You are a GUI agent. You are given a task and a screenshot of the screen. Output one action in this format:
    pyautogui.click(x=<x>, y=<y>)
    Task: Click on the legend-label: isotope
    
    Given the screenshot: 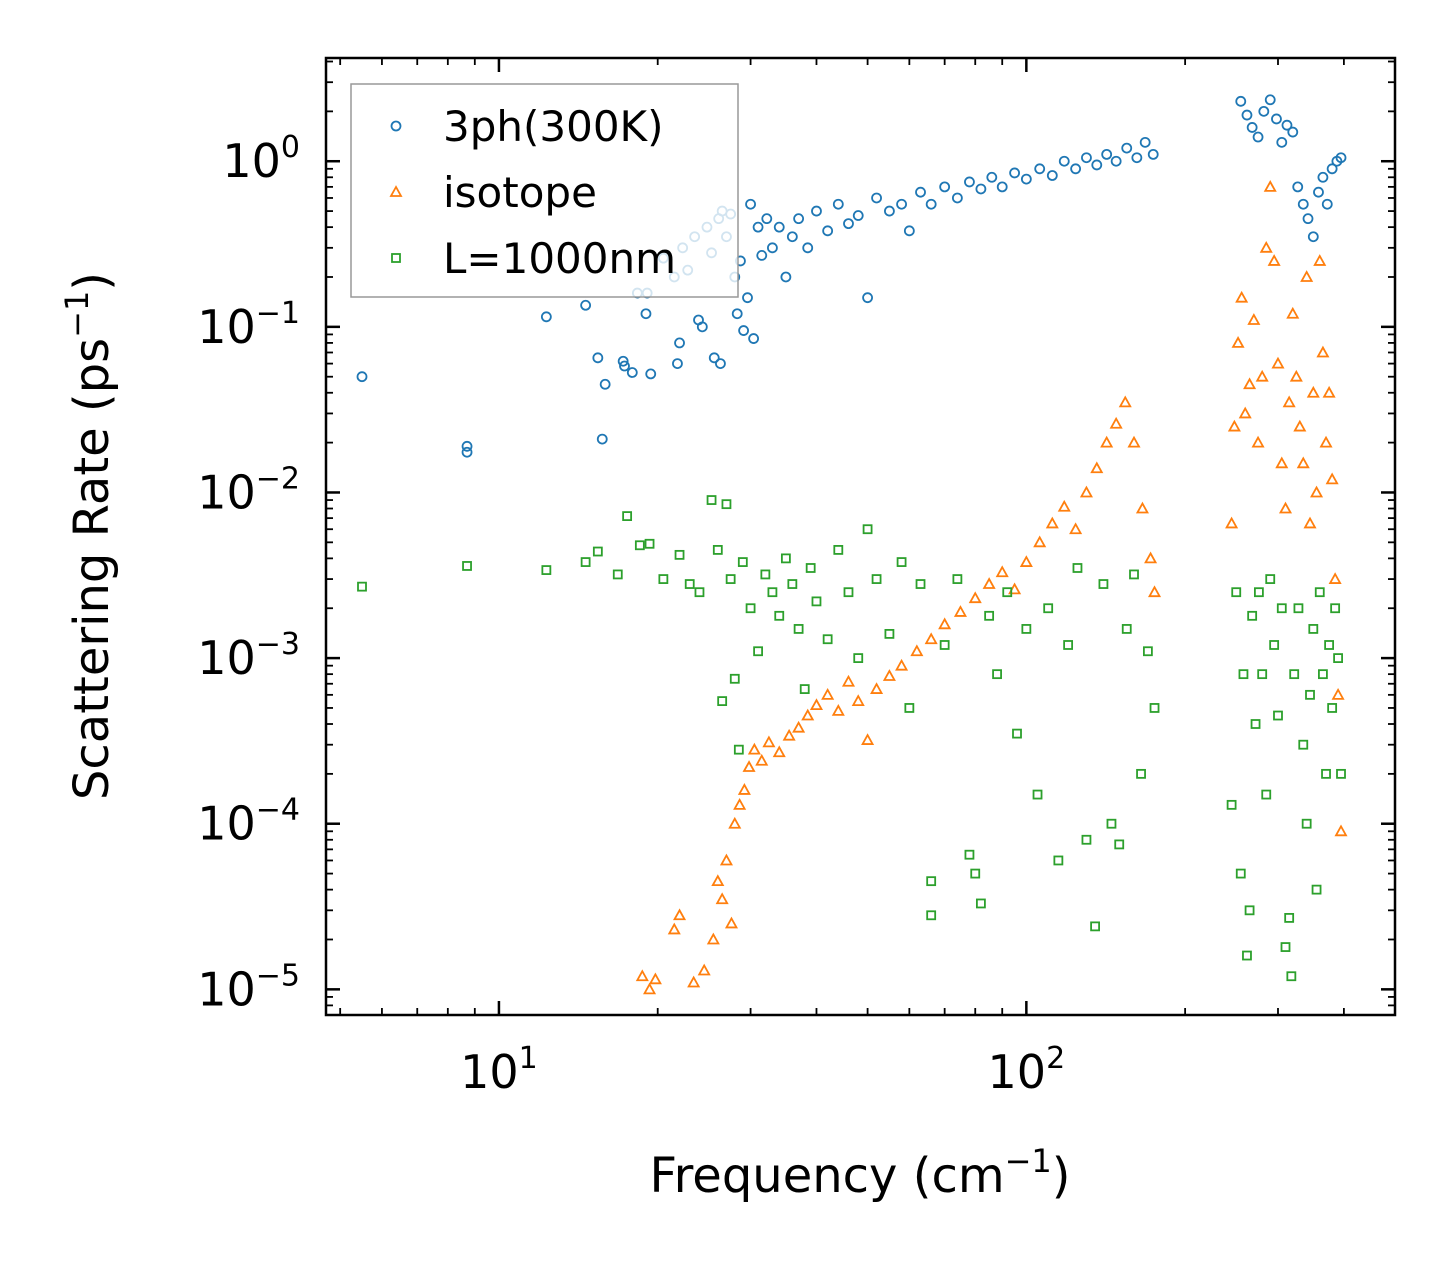 What is the action you would take?
    pyautogui.click(x=520, y=192)
    